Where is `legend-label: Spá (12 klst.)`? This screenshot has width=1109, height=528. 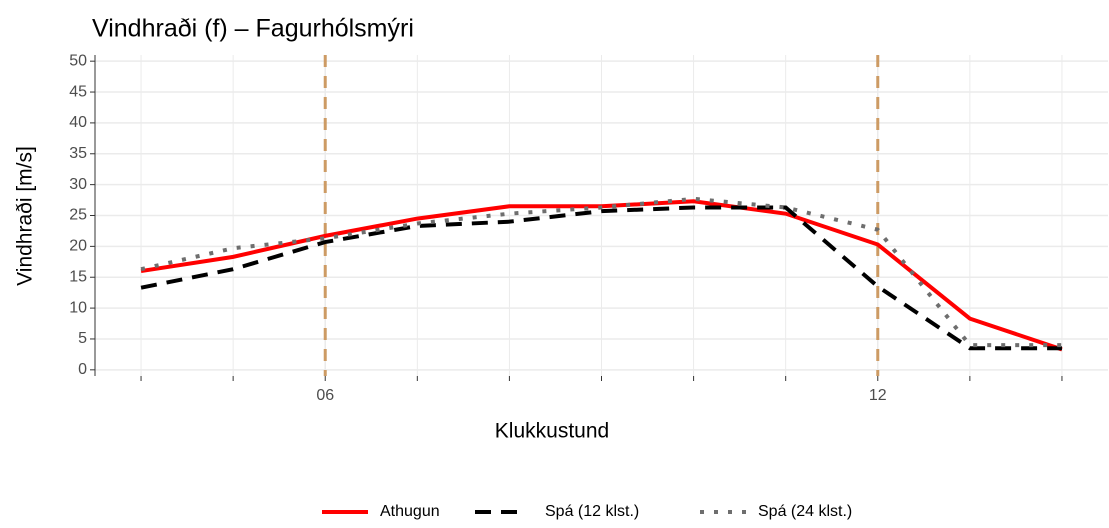
legend-label: Spá (12 klst.) is located at coordinates (592, 511).